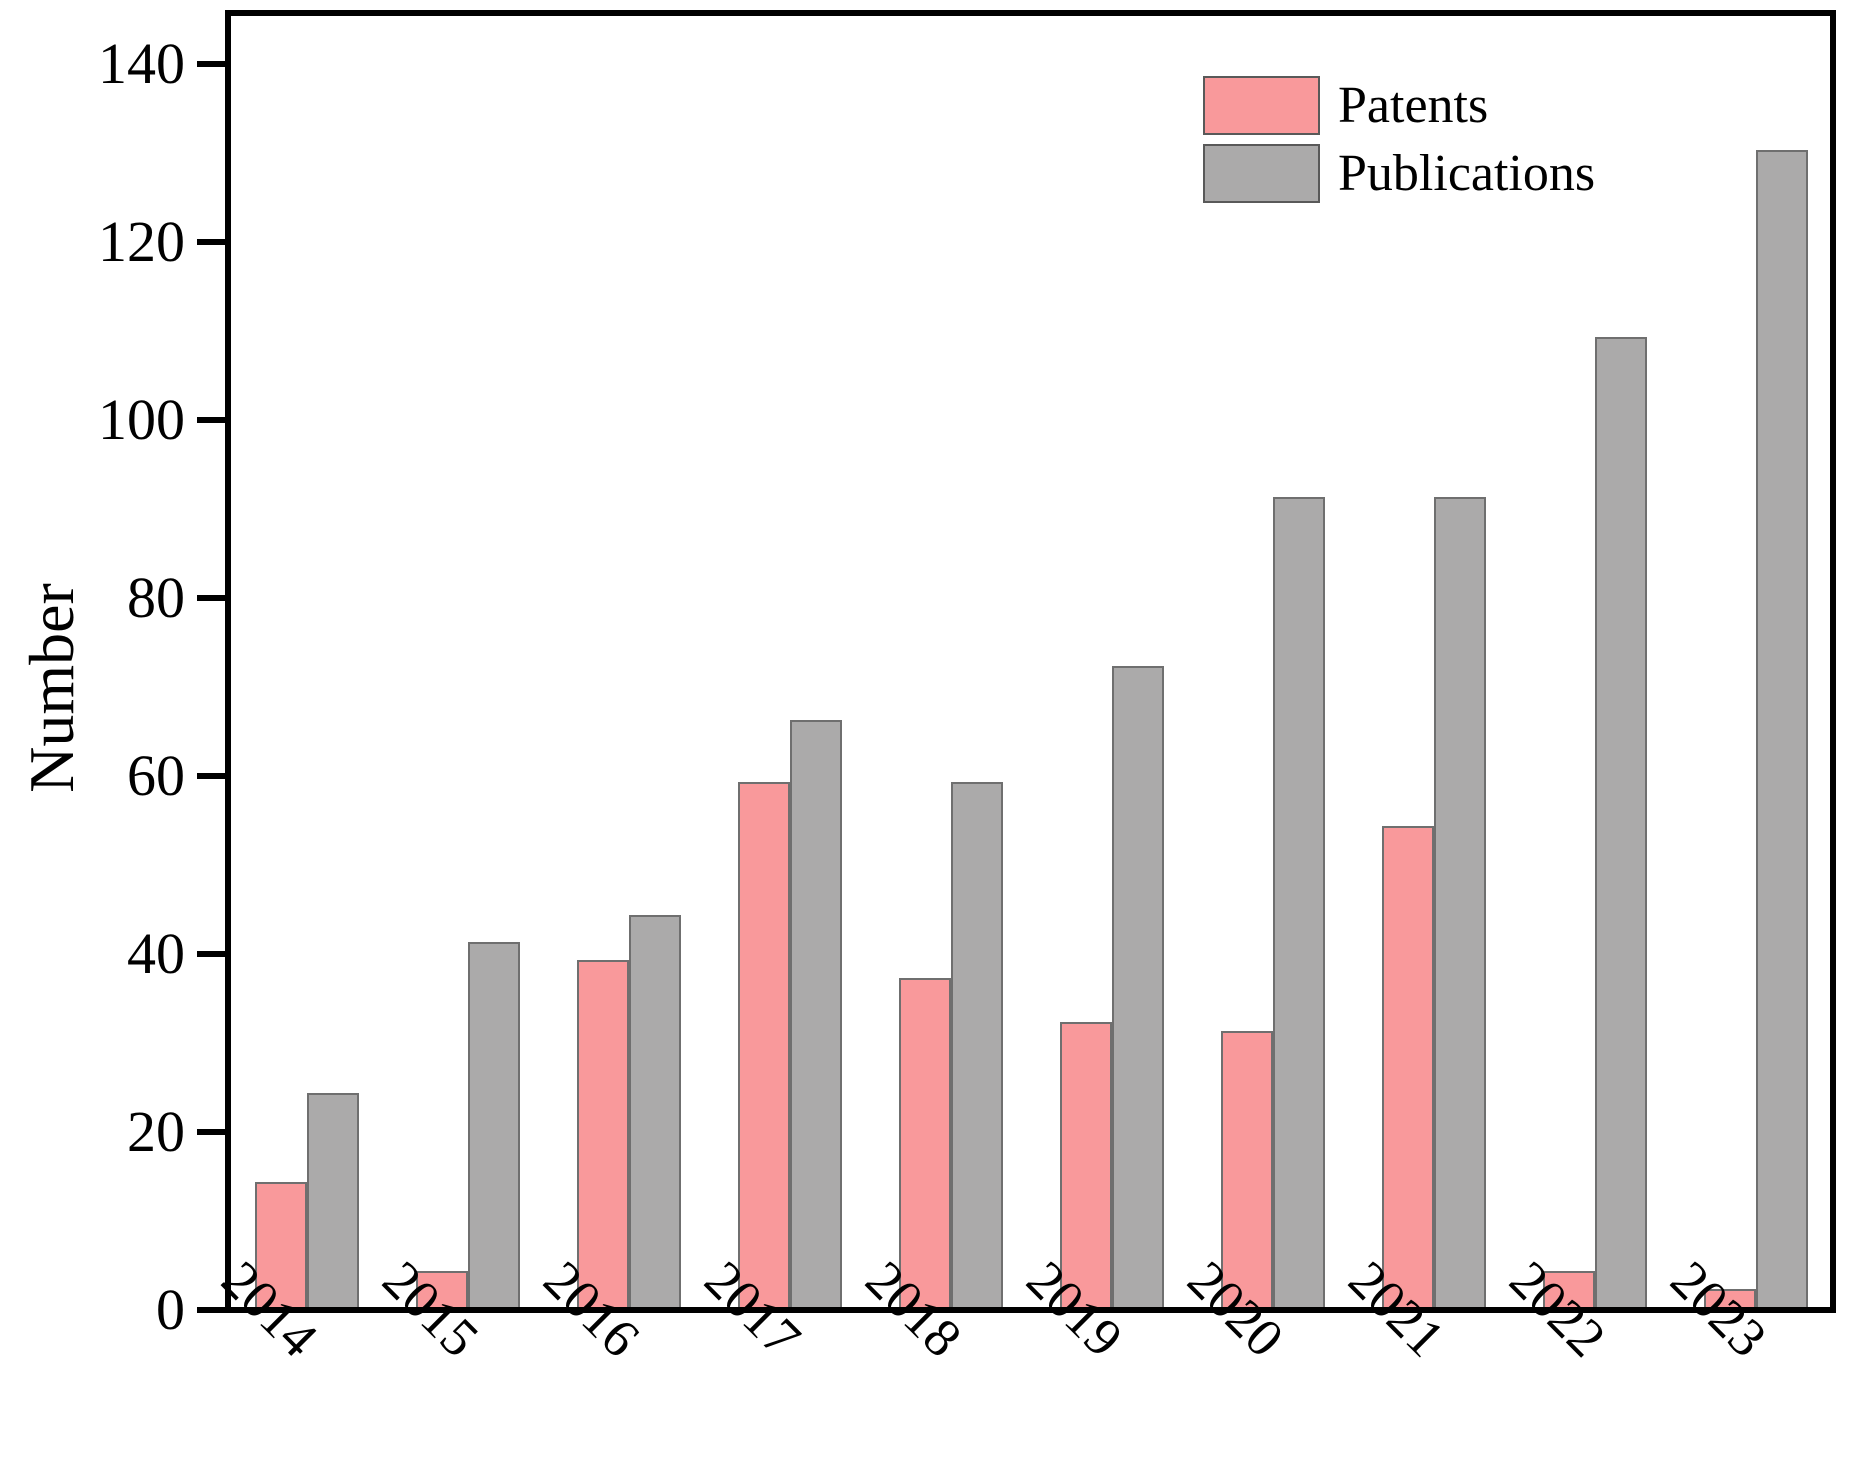  I want to click on bar-publications-2022, so click(1621, 822).